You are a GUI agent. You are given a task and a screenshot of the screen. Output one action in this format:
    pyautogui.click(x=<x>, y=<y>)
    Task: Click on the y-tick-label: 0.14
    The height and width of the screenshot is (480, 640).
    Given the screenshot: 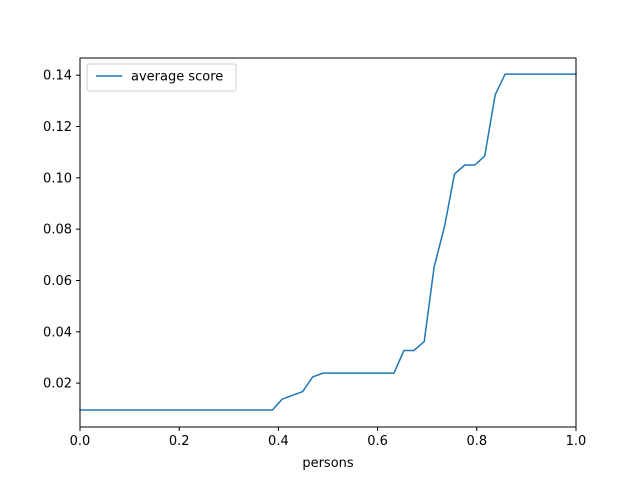 What is the action you would take?
    pyautogui.click(x=57, y=76)
    